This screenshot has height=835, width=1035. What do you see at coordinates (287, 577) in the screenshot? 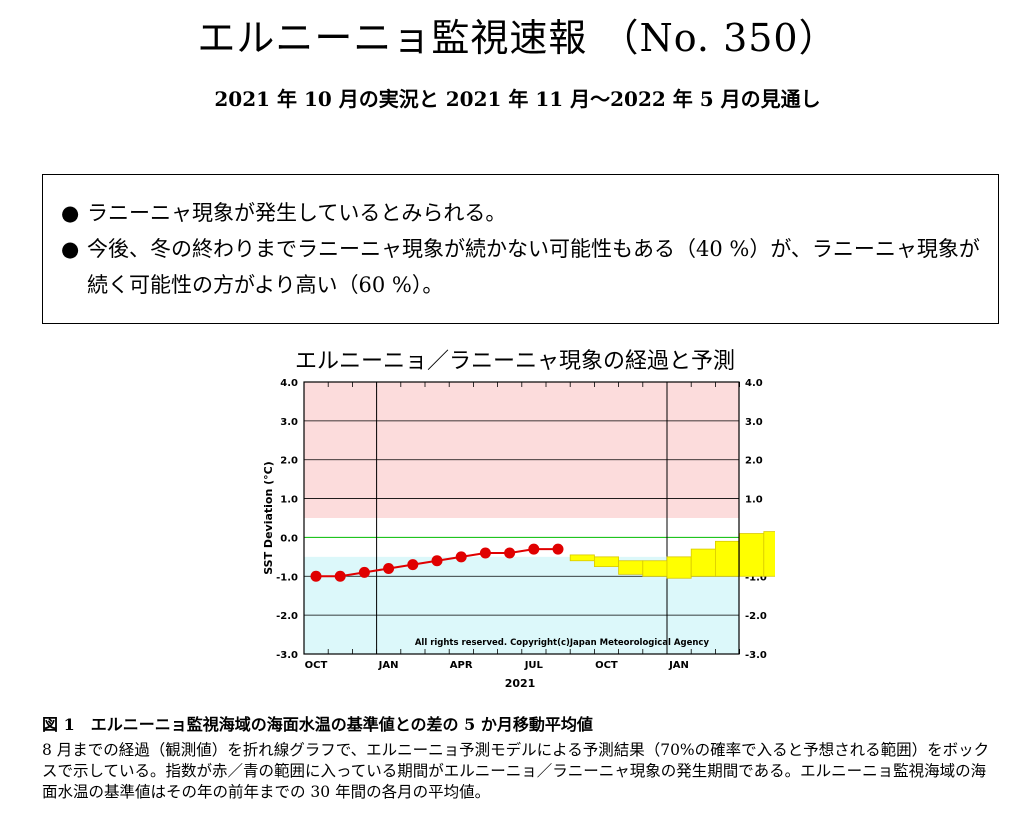
I see `y-tick-label-left: -1.0` at bounding box center [287, 577].